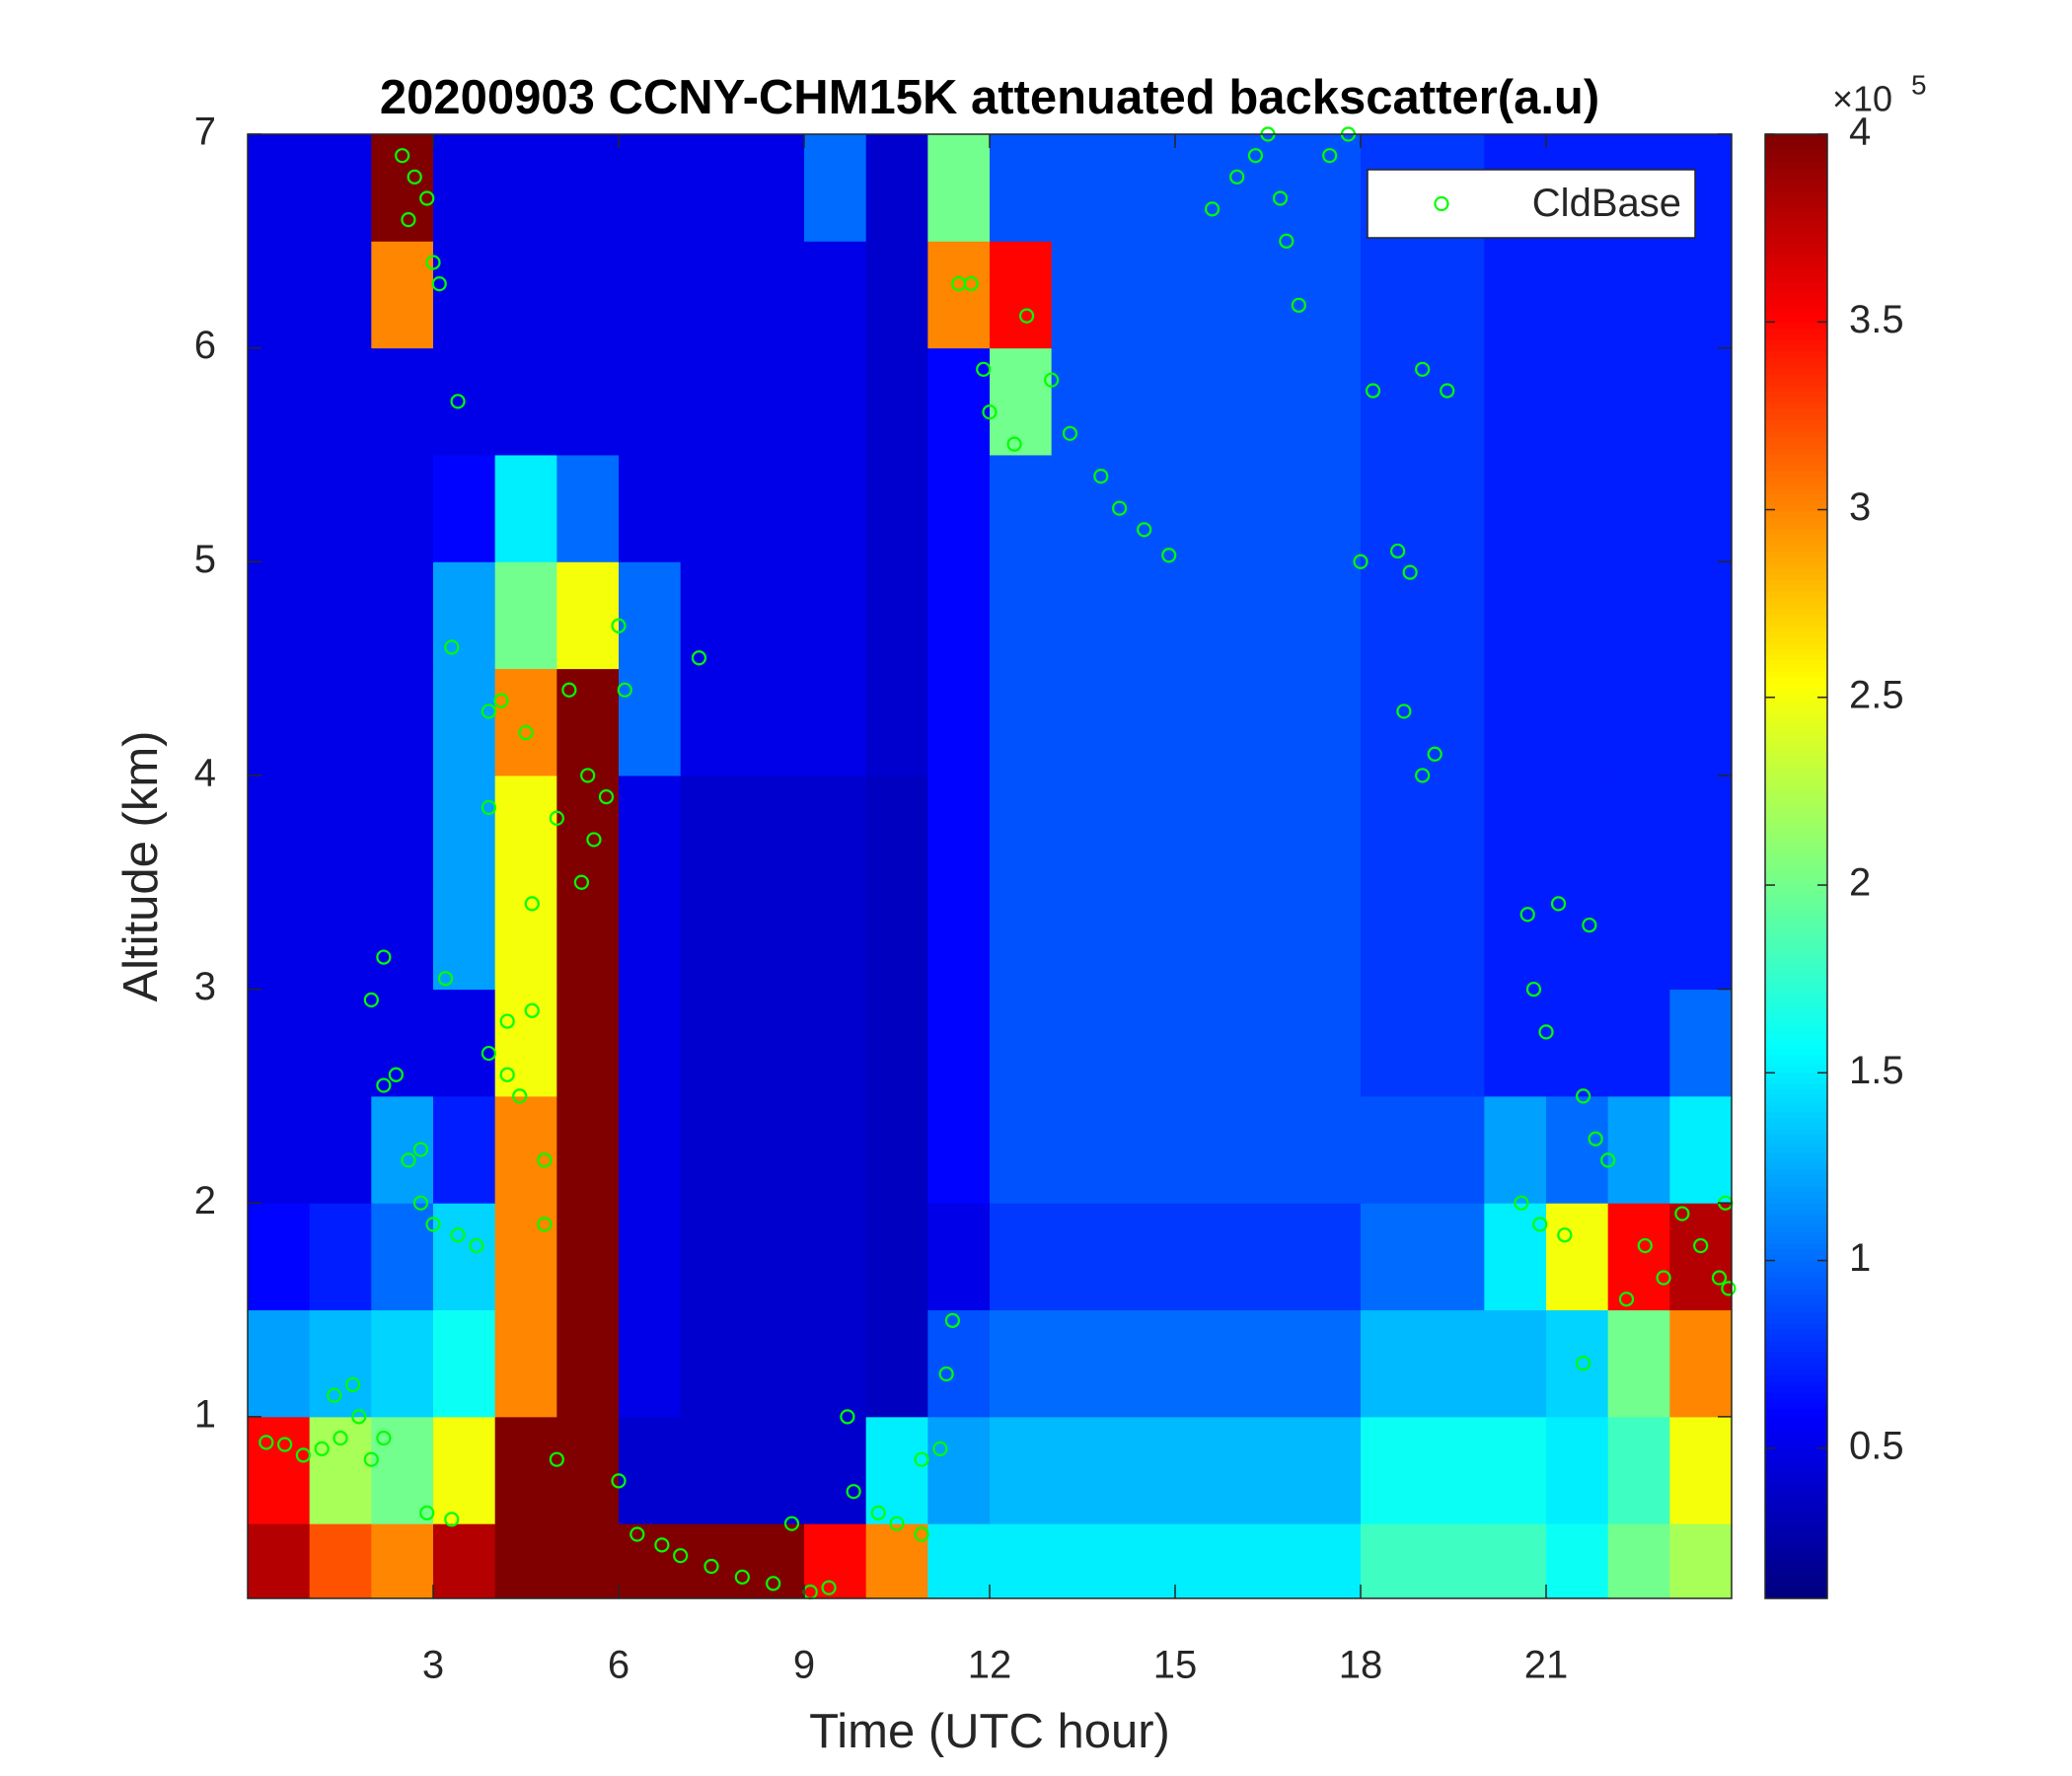 The height and width of the screenshot is (1776, 2072). I want to click on legend-label: CldBase, so click(1607, 204).